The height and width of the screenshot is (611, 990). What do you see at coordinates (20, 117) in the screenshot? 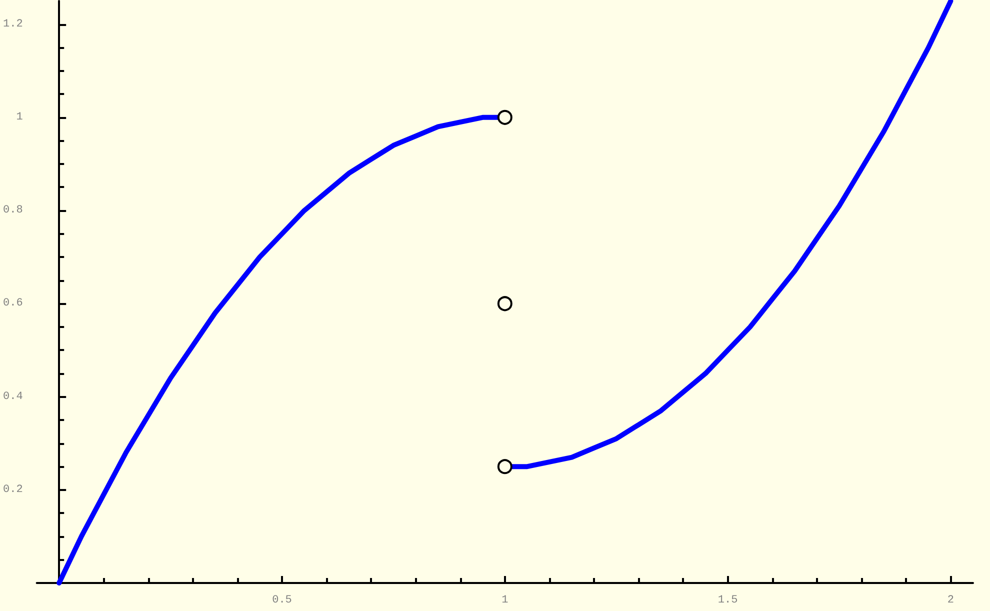
I see `y-tick-label: 1` at bounding box center [20, 117].